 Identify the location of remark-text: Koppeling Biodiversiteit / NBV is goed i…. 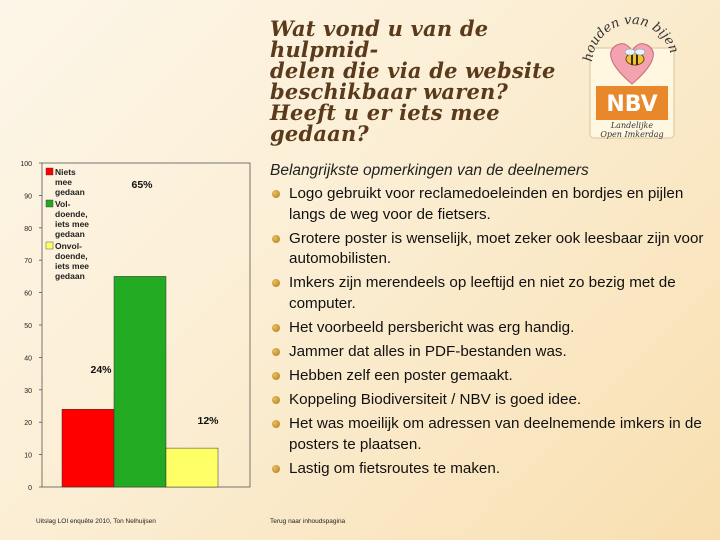
(435, 400).